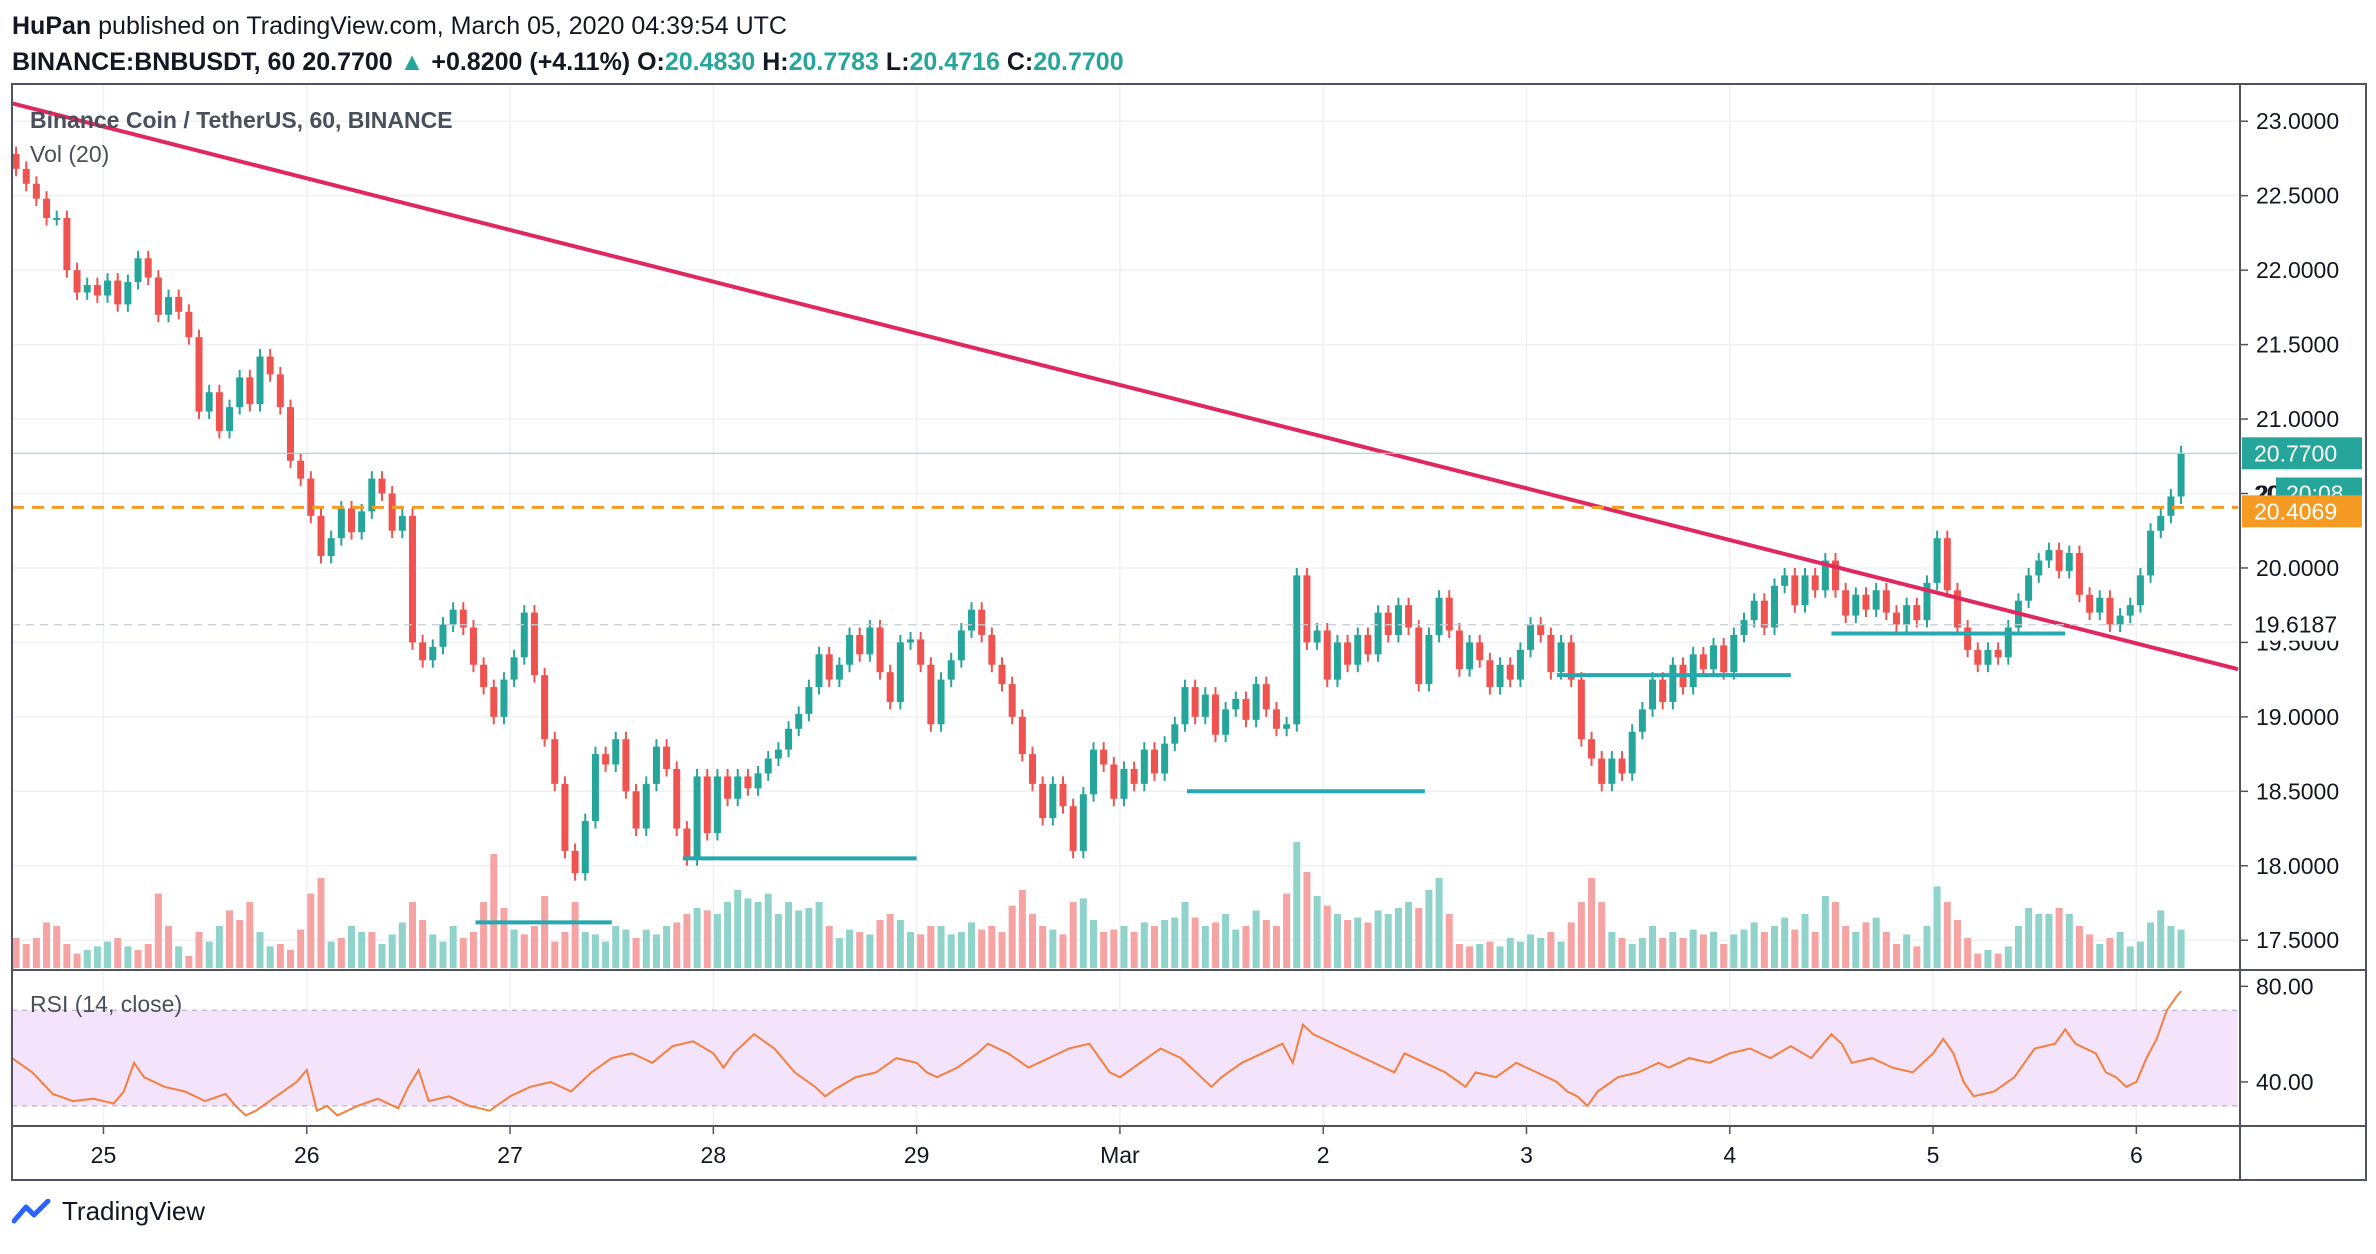 The height and width of the screenshot is (1254, 2376). Describe the element at coordinates (2285, 986) in the screenshot. I see `rsi-tick-label: 80.00` at that location.